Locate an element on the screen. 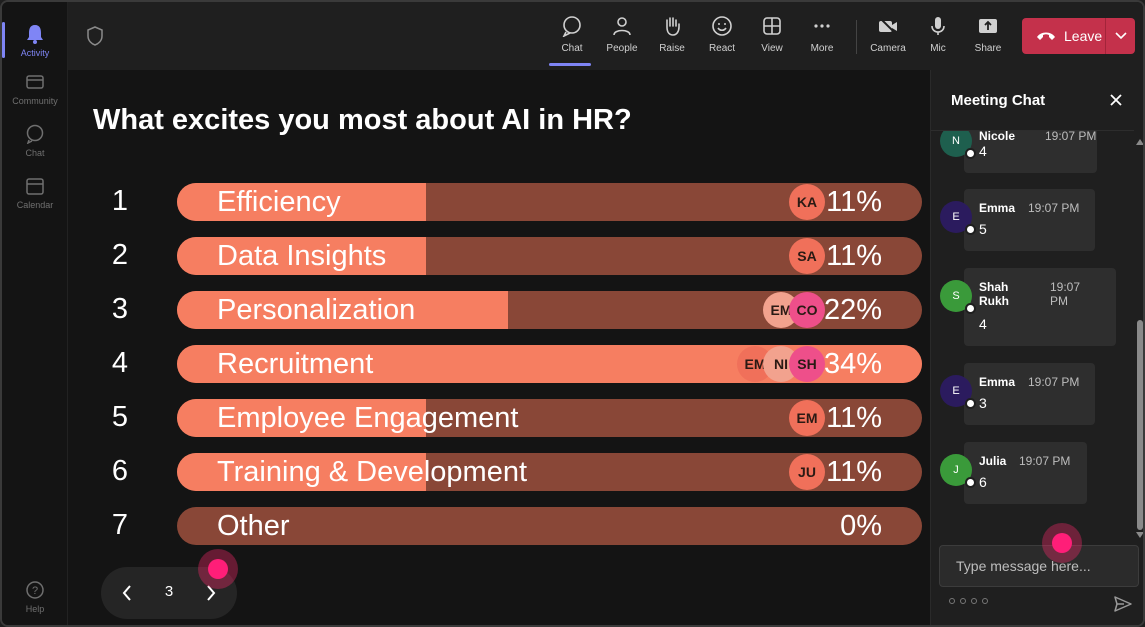 The image size is (1145, 627). chat-scrollbar is located at coordinates (1138, 334).